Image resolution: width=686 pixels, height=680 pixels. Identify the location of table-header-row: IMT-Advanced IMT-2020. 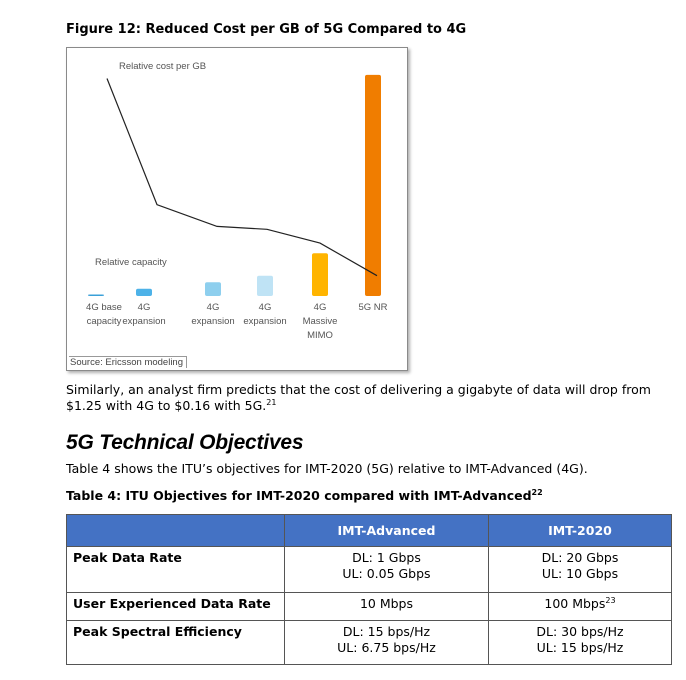
(369, 530).